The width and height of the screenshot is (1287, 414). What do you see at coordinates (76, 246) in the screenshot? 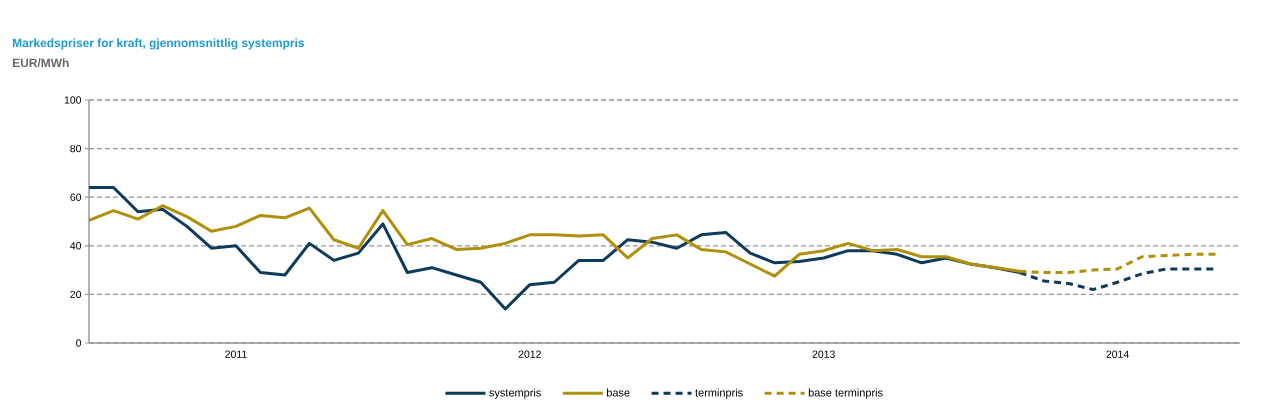
I see `y-tick-label: 40` at bounding box center [76, 246].